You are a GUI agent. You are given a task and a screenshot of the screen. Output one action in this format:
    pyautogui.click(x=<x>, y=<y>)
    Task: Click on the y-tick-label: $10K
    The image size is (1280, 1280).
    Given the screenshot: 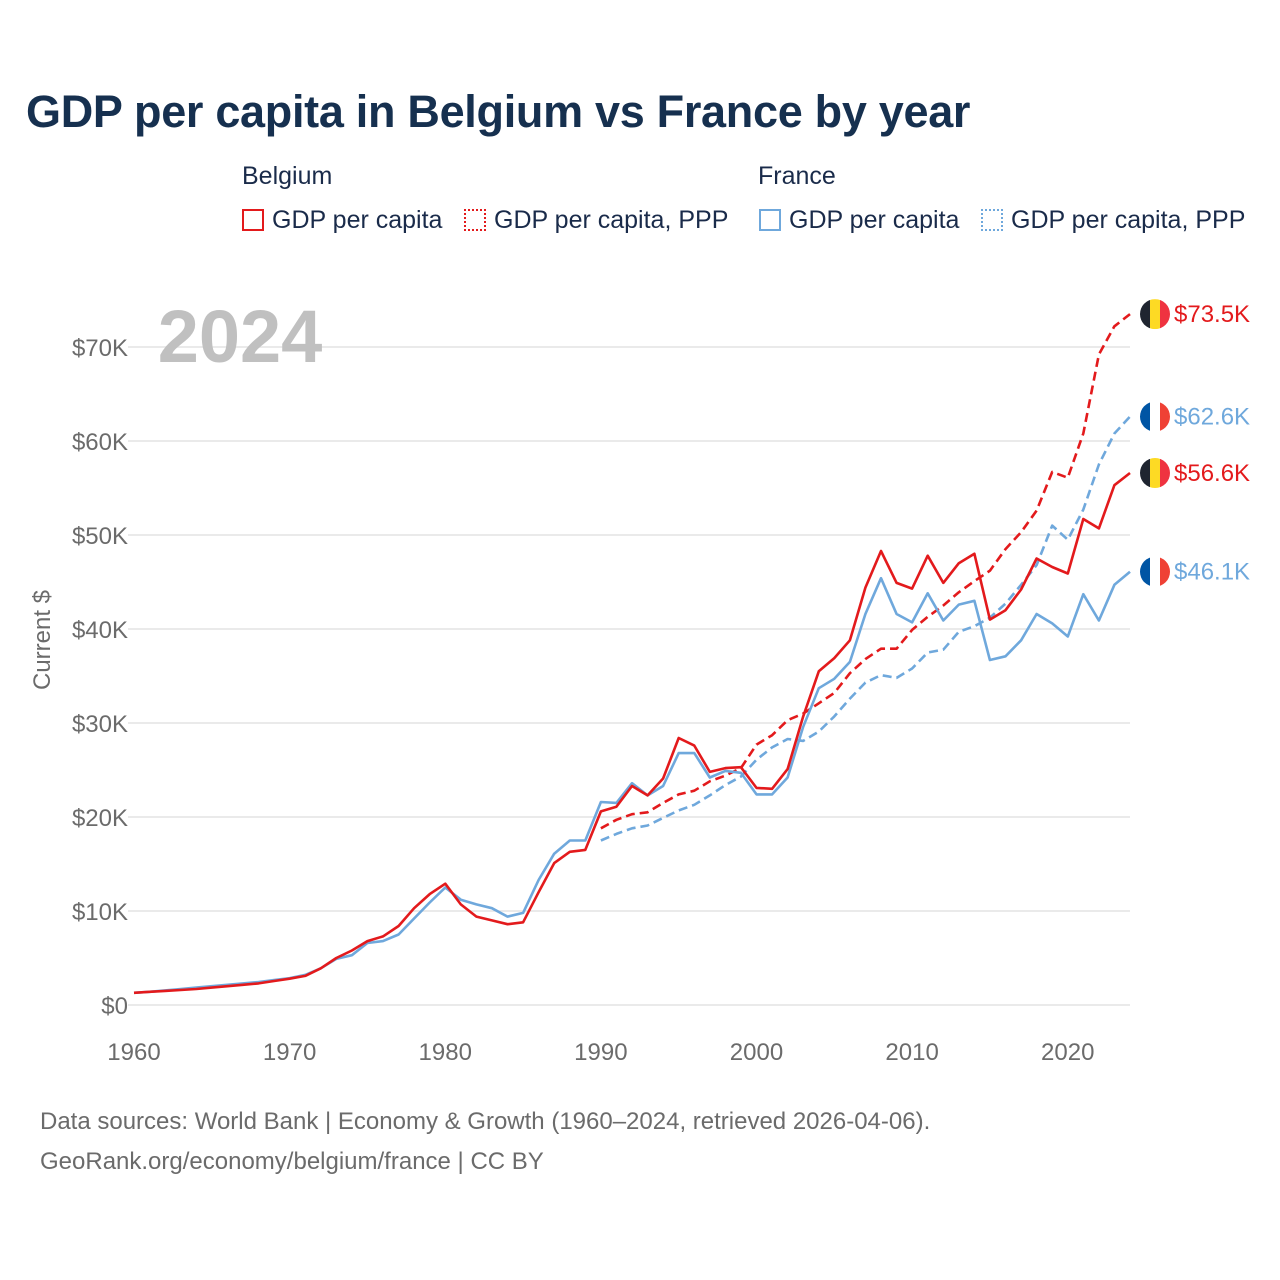 What is the action you would take?
    pyautogui.click(x=100, y=912)
    